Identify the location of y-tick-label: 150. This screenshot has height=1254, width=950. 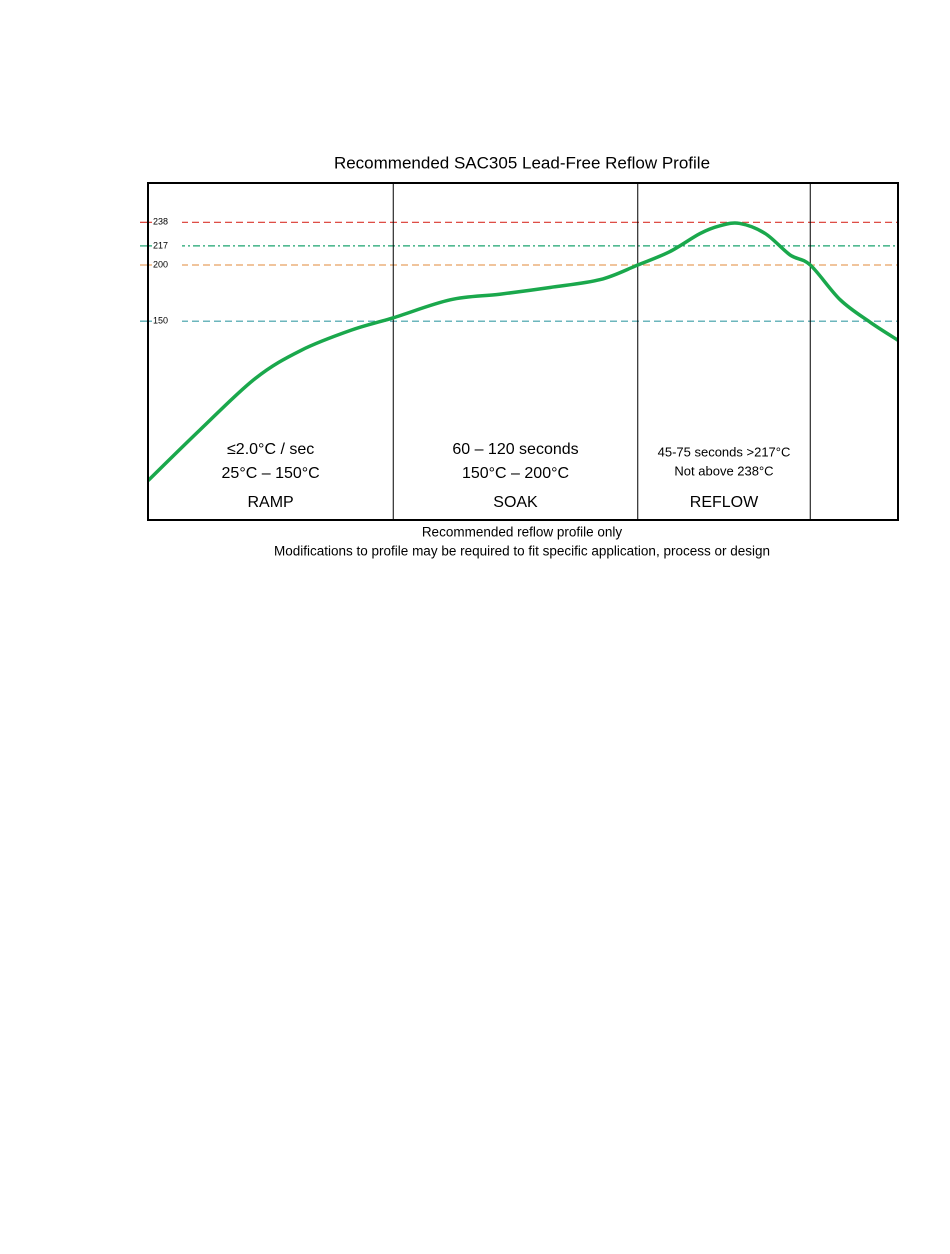
(160, 321).